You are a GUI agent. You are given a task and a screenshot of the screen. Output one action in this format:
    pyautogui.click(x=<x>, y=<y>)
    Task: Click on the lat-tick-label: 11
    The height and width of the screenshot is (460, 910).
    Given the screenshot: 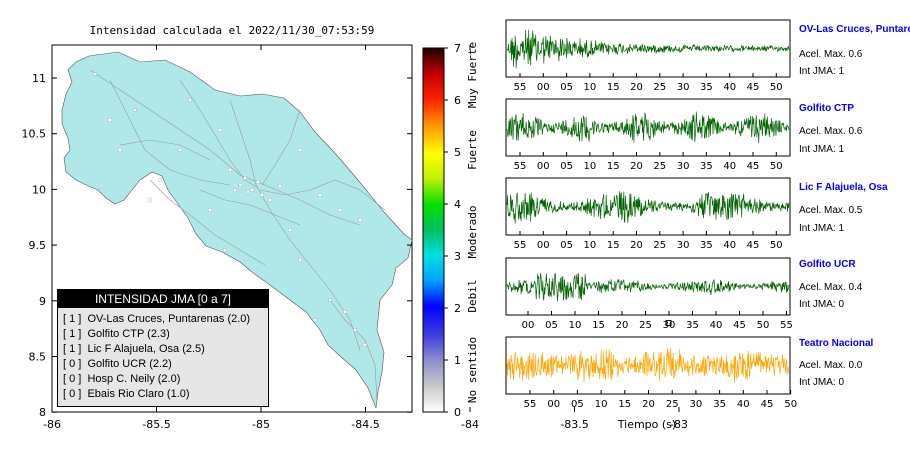 What is the action you would take?
    pyautogui.click(x=39, y=78)
    